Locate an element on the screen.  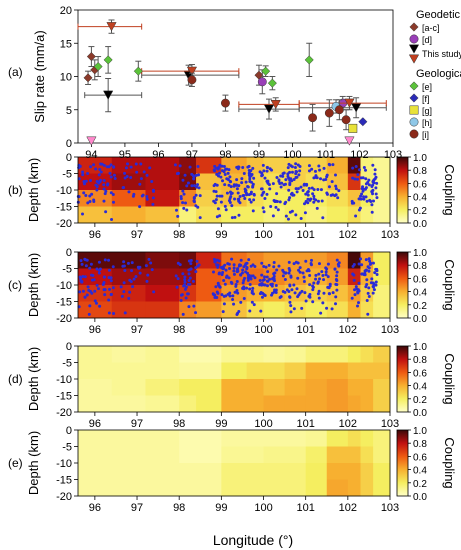
colorbar is located at coordinates (402, 285).